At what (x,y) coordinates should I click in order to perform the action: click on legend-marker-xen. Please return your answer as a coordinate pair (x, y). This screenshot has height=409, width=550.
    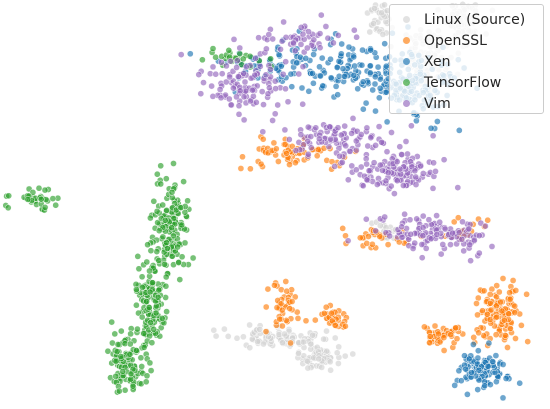
    Looking at the image, I should click on (406, 61).